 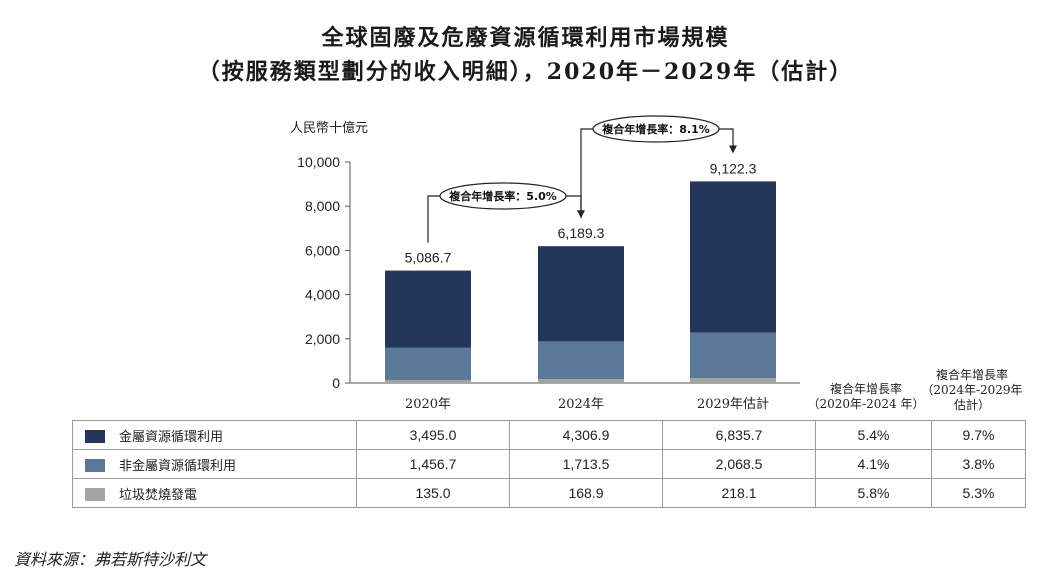 I want to click on bar-total-label: 9,122.3, so click(x=733, y=168).